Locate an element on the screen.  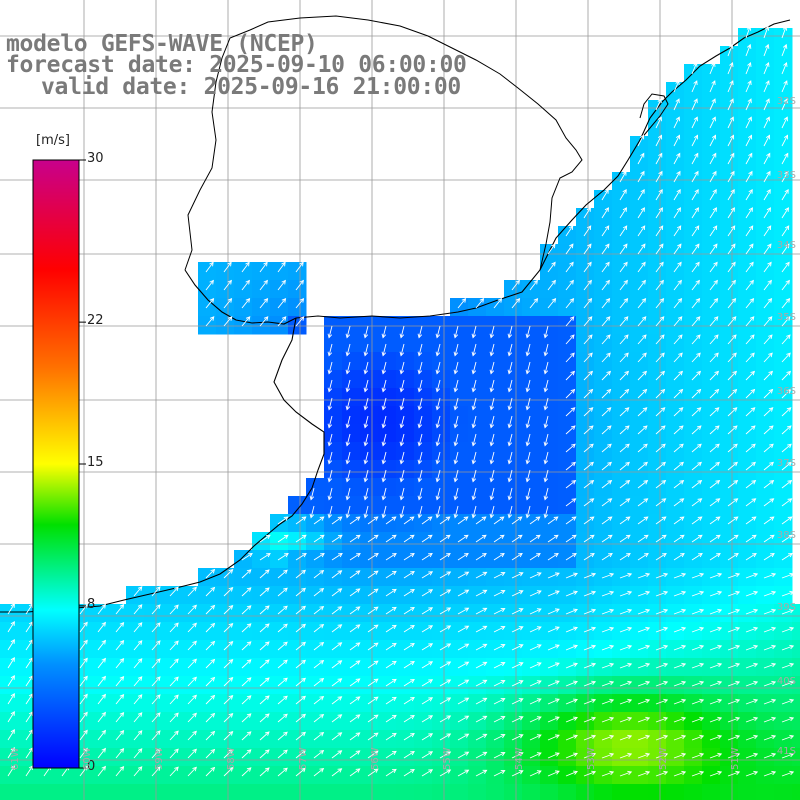
colorbar-ticks is located at coordinates (82, 464).